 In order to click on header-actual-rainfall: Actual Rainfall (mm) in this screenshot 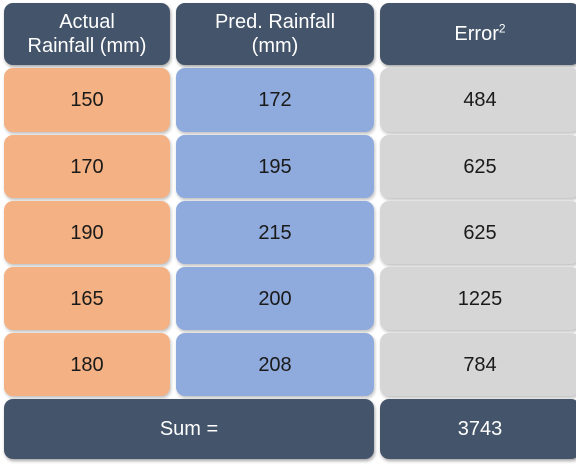, I will do `click(87, 34)`.